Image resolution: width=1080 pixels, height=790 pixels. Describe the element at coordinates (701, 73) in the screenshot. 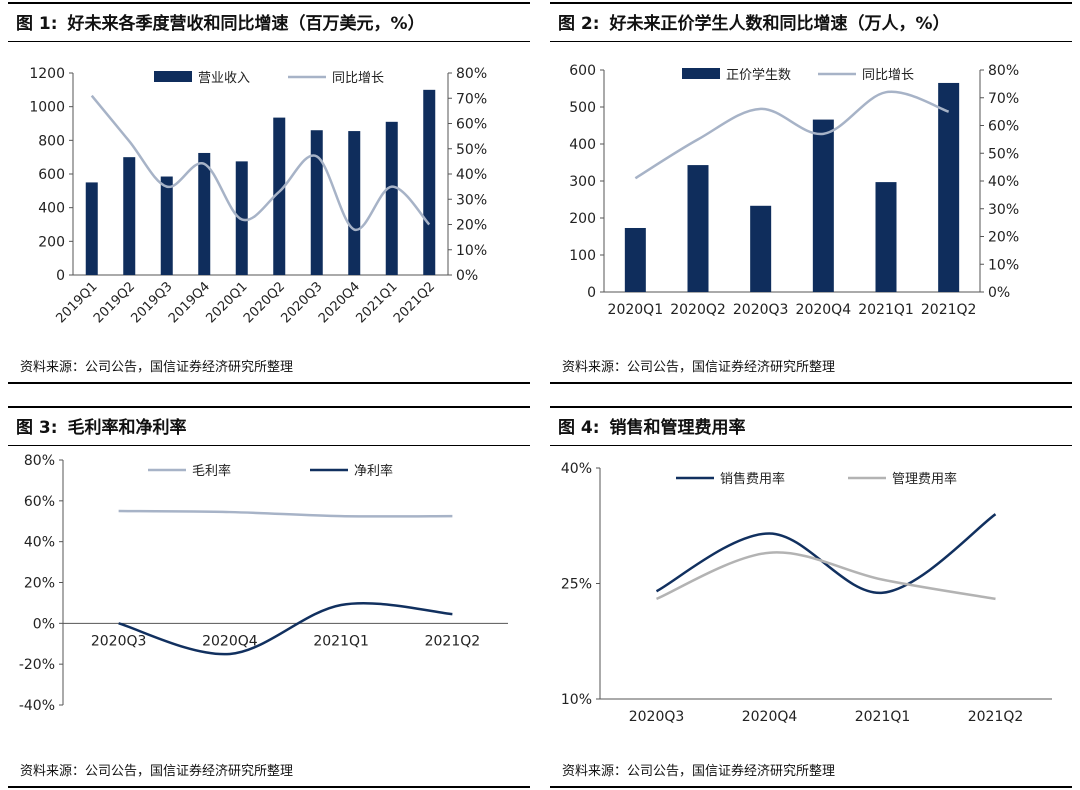

I see `legend-swatch-bar` at that location.